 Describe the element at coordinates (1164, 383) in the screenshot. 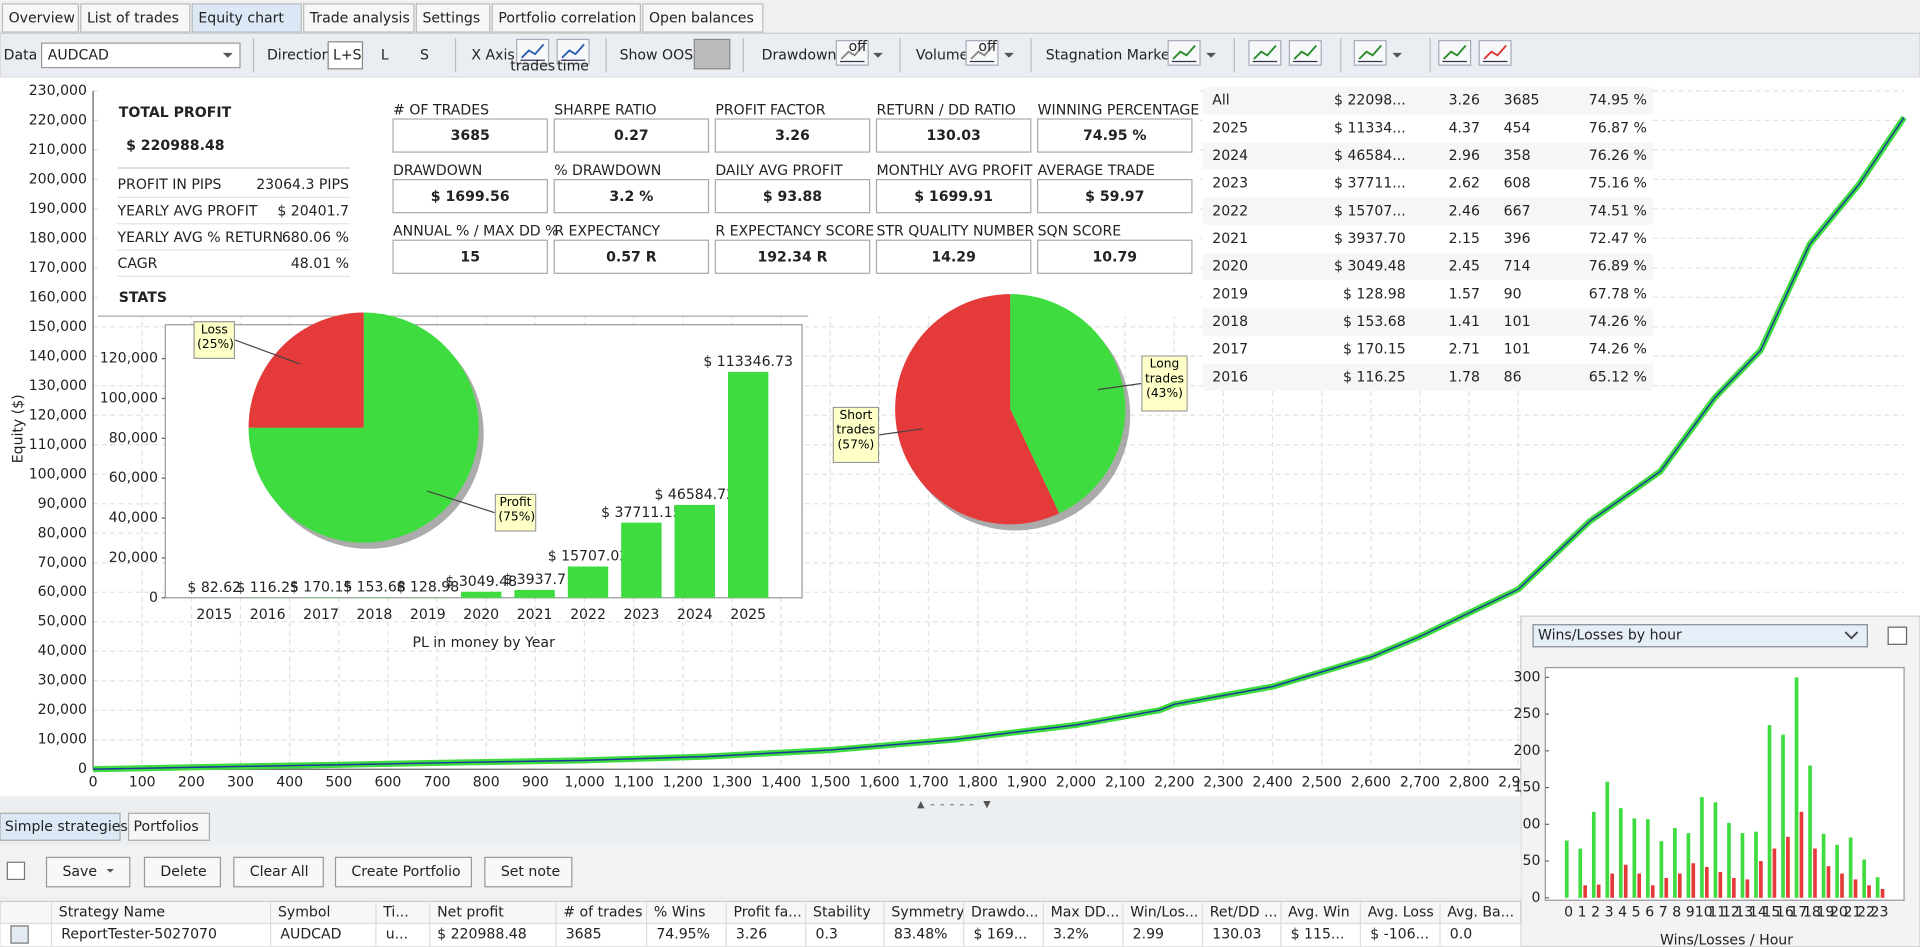

I see `callout: Long trades (43%)` at that location.